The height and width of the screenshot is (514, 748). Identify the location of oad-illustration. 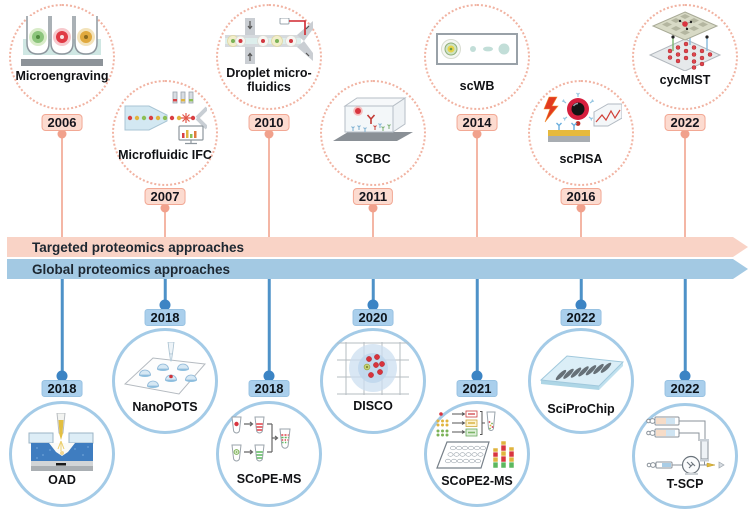
(61, 442).